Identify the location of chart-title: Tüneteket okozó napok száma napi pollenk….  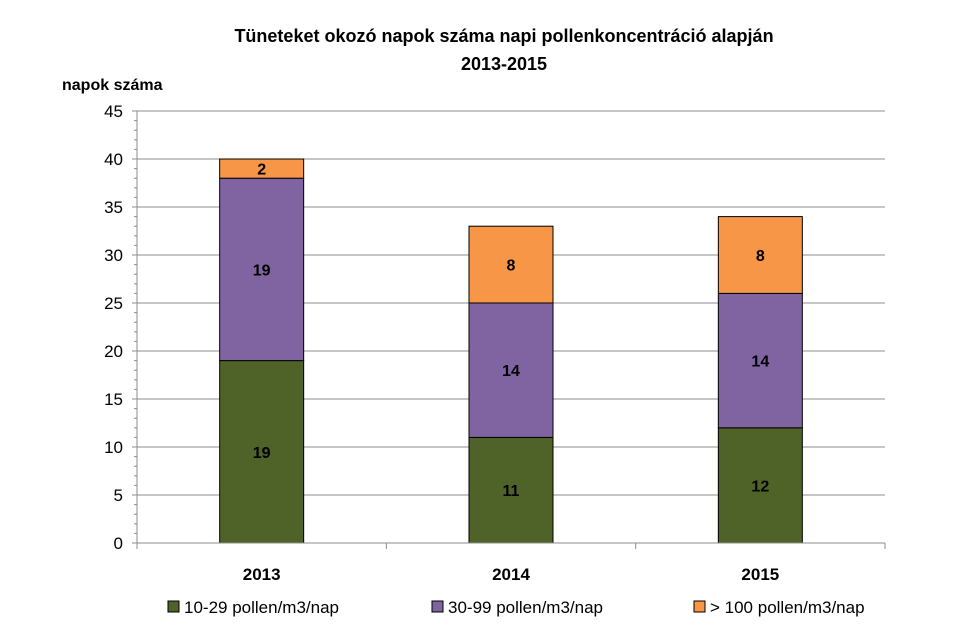
(503, 36).